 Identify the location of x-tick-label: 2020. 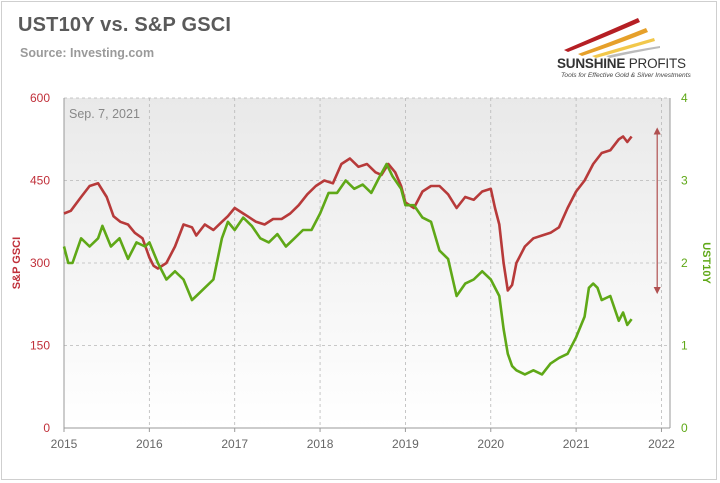
(490, 444).